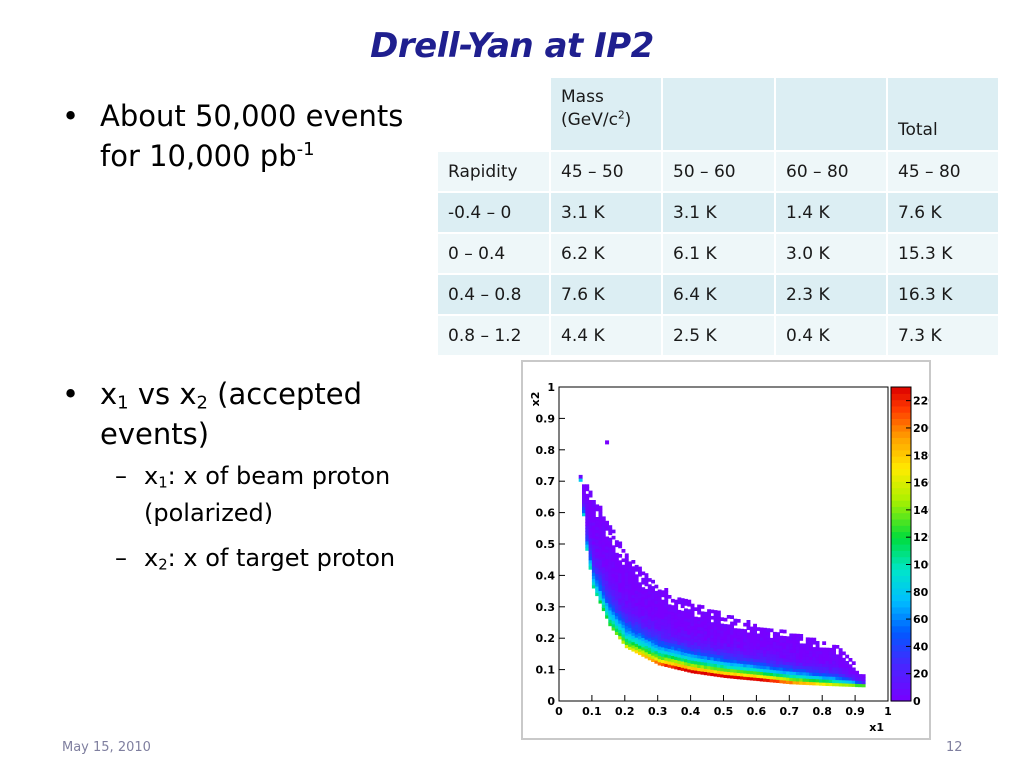  I want to click on x-tick-label: 0.3, so click(658, 711).